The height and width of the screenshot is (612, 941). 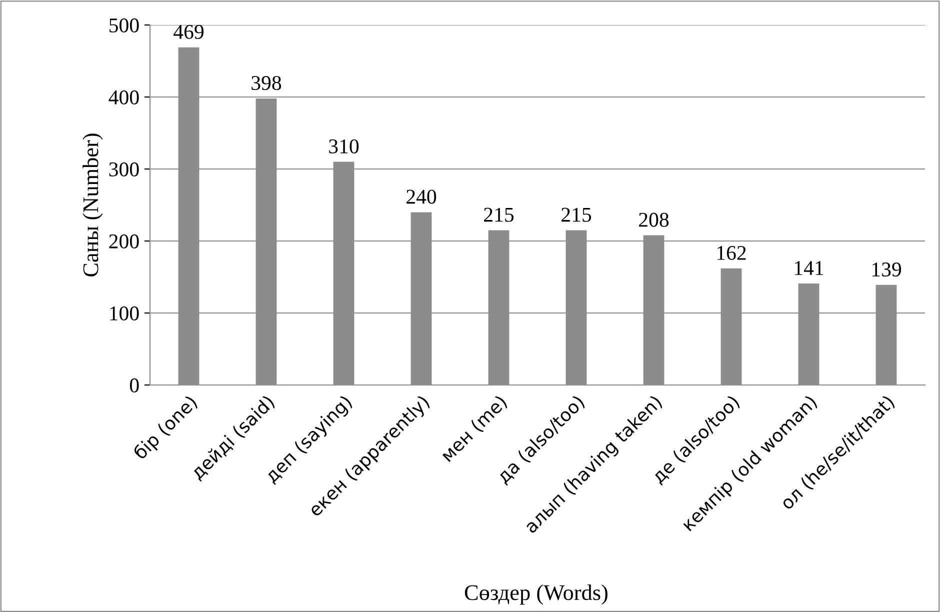 I want to click on y-tick-label: 400, so click(x=123, y=97).